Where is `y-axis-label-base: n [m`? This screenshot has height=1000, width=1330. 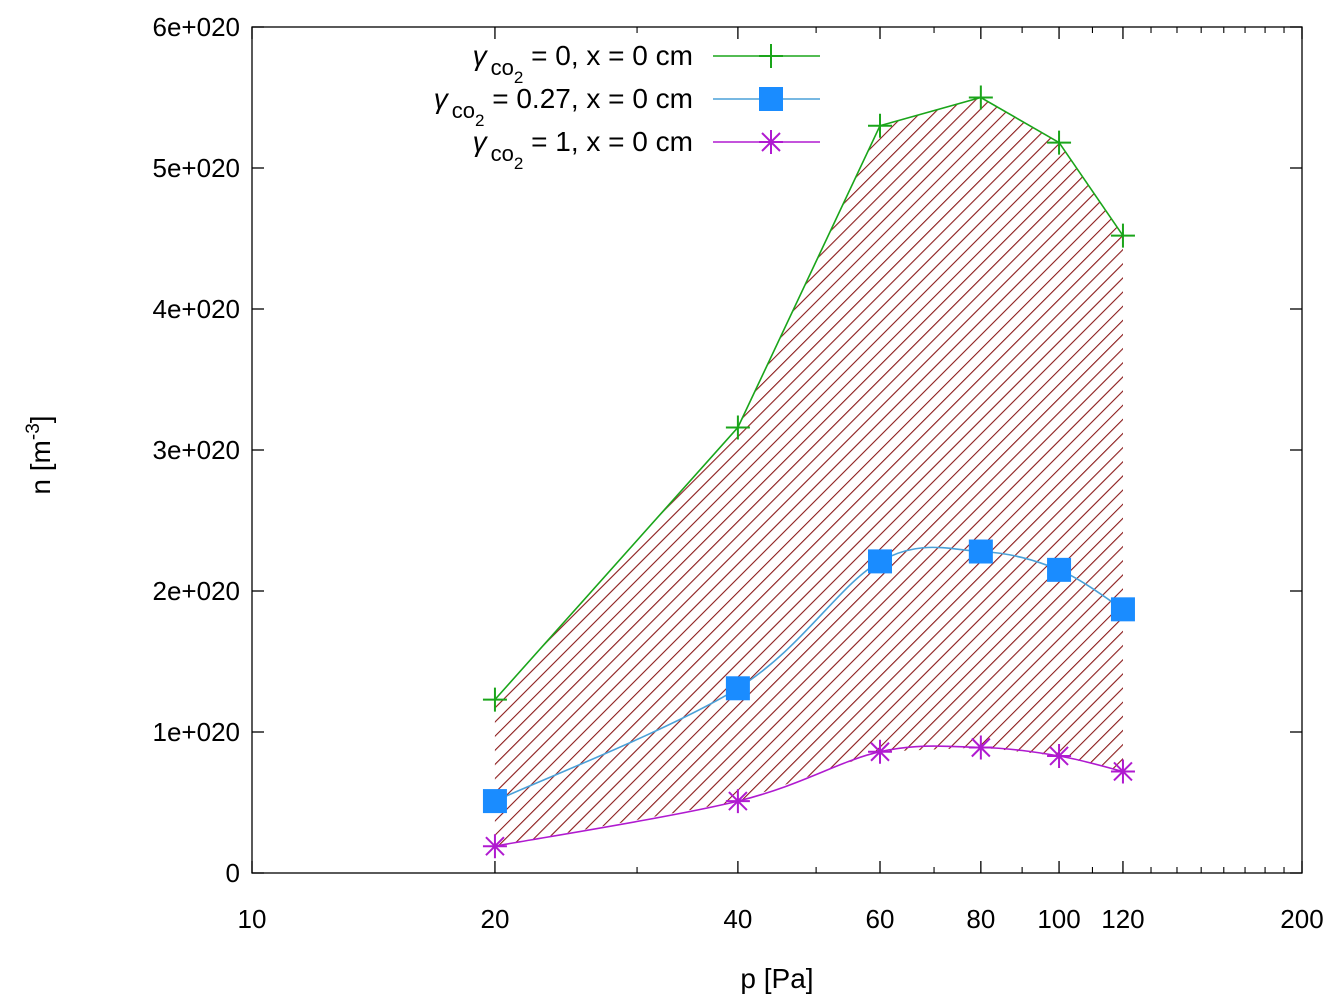 y-axis-label-base: n [m is located at coordinates (40, 467).